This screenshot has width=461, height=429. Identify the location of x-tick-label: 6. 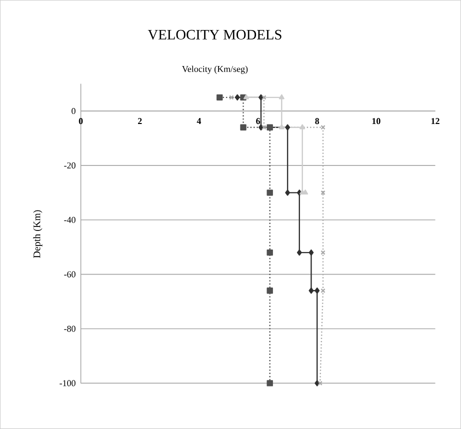
(258, 121).